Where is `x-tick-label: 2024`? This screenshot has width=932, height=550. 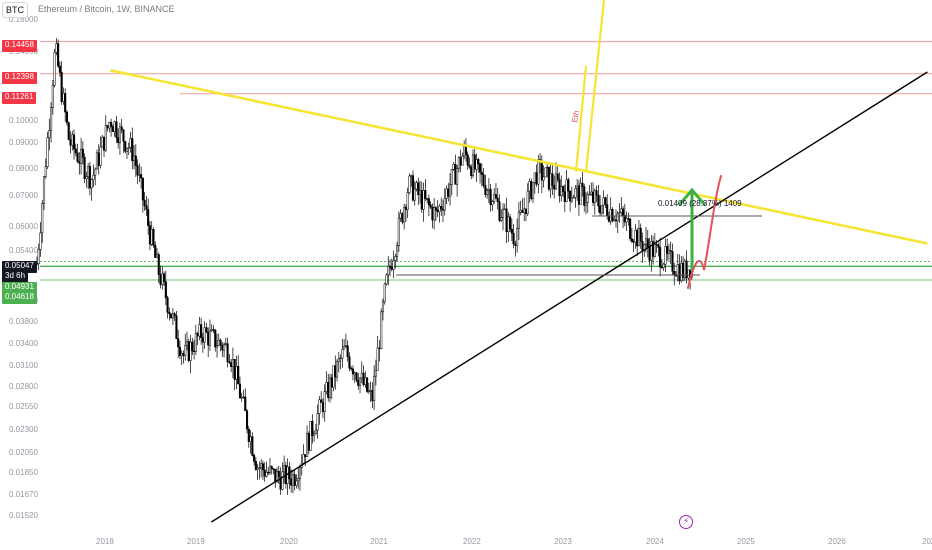 x-tick-label: 2024 is located at coordinates (655, 541).